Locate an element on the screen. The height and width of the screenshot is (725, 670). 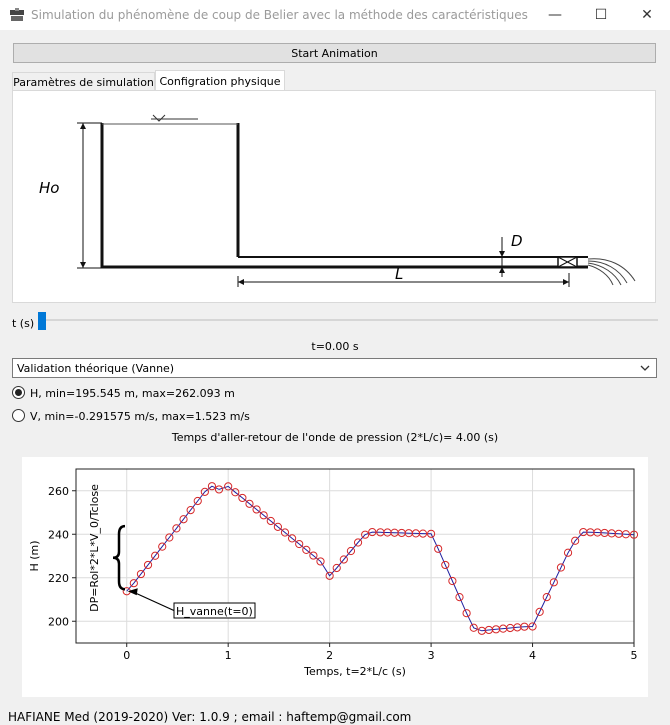
tab-physical-configuration: Configration physique is located at coordinates (220, 80).